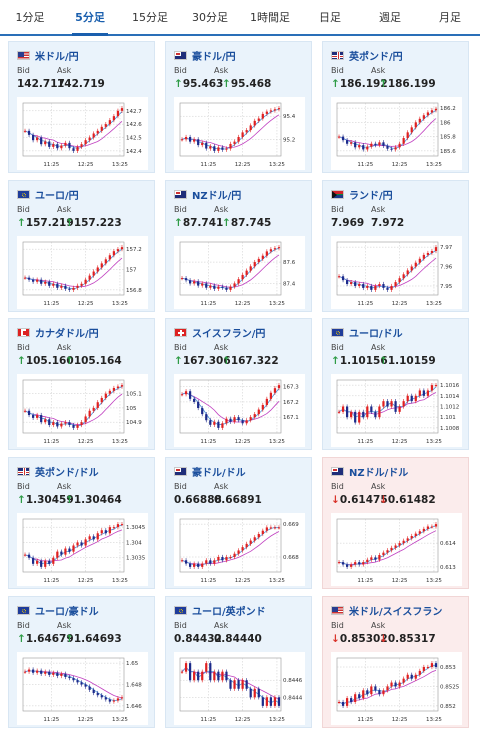 The height and width of the screenshot is (731, 480). Describe the element at coordinates (82, 549) in the screenshot. I see `price-chart: 1.3045 1.304 1.3035 11:25 12:25 13:25` at that location.